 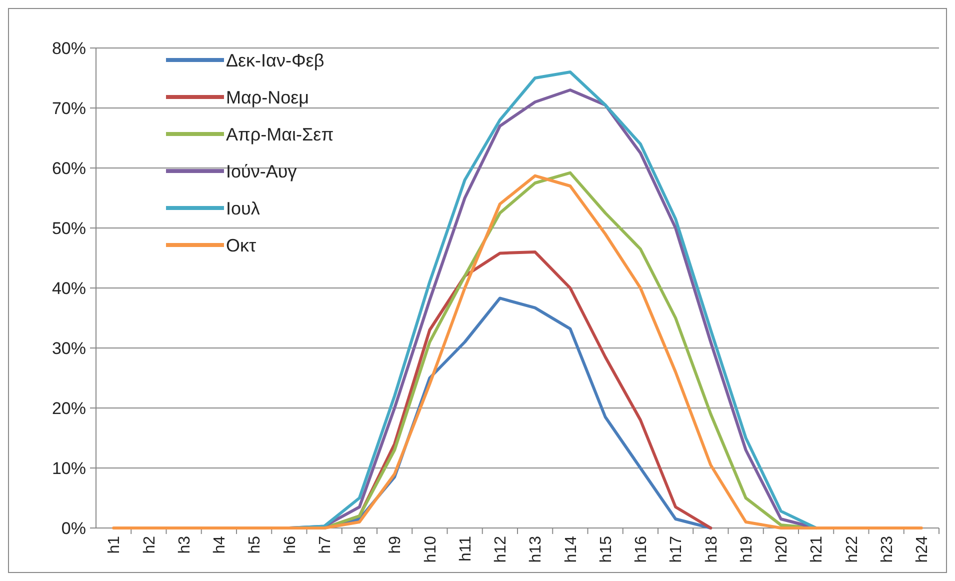 I want to click on x-tick-label: h20, so click(x=782, y=549).